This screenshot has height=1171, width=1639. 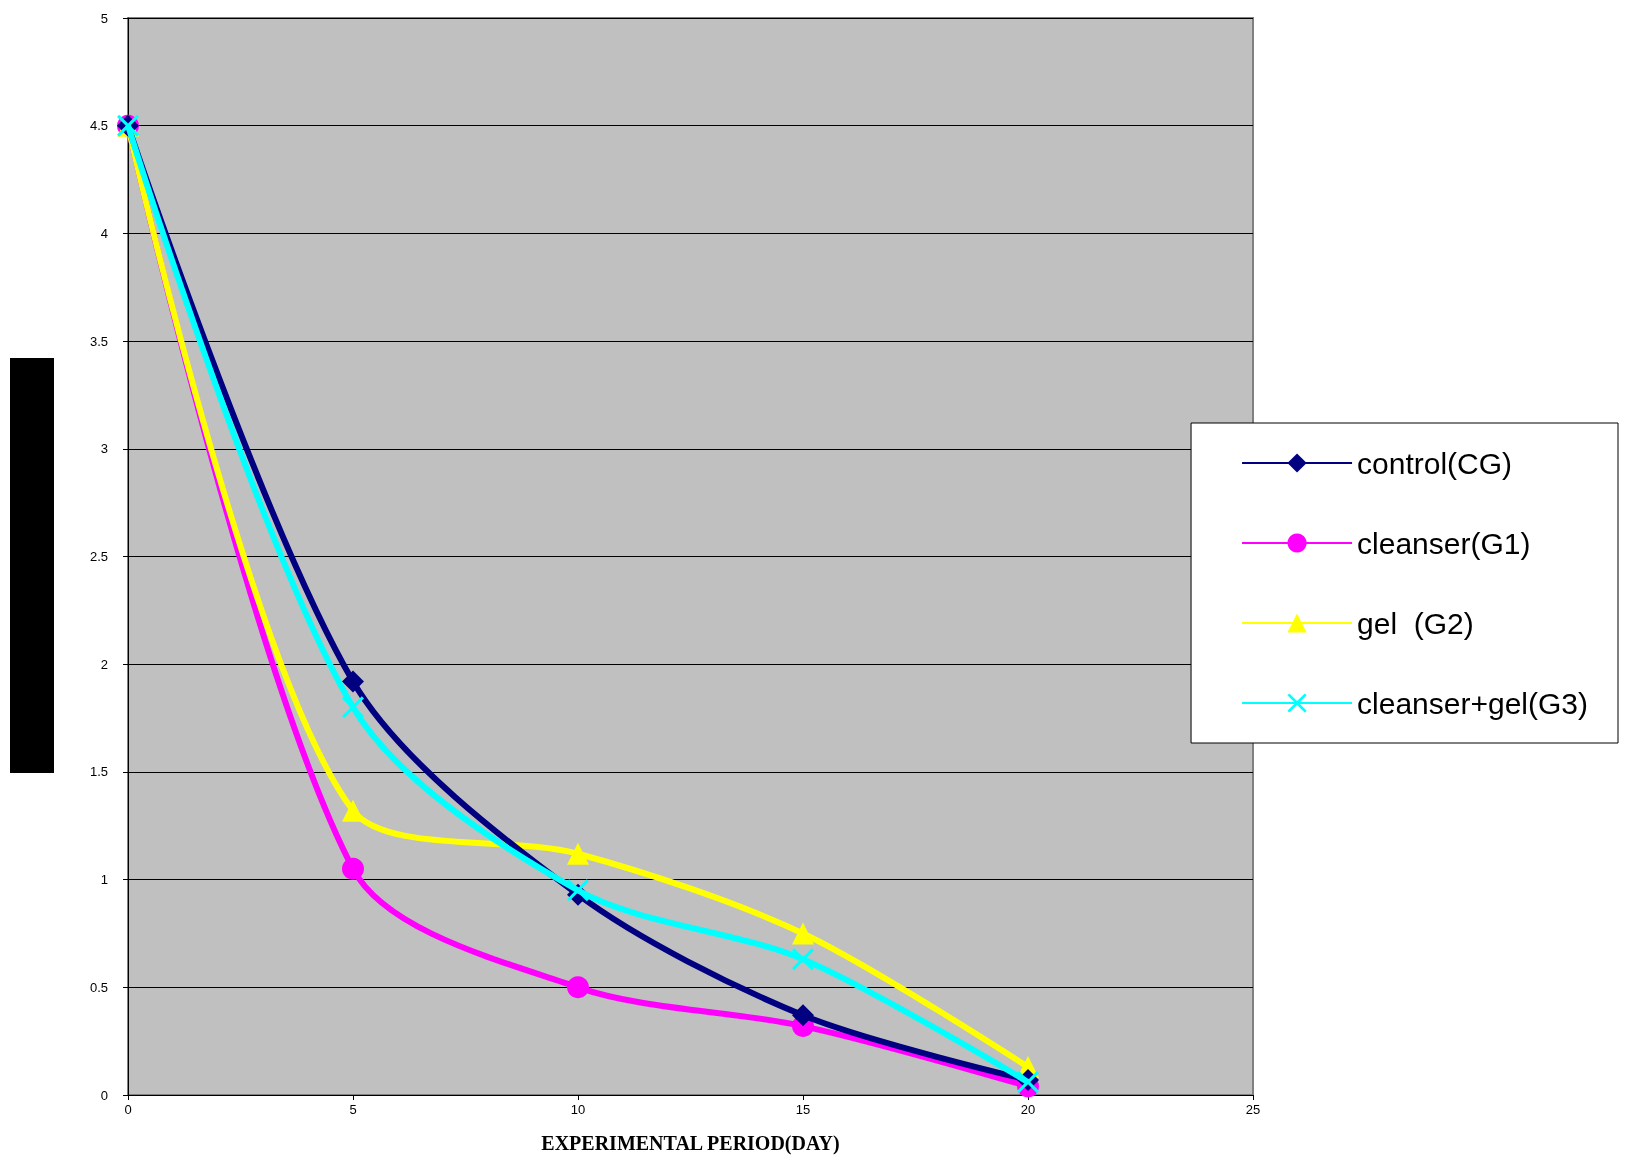 What do you see at coordinates (98, 341) in the screenshot?
I see `y-tick-label: 3.5` at bounding box center [98, 341].